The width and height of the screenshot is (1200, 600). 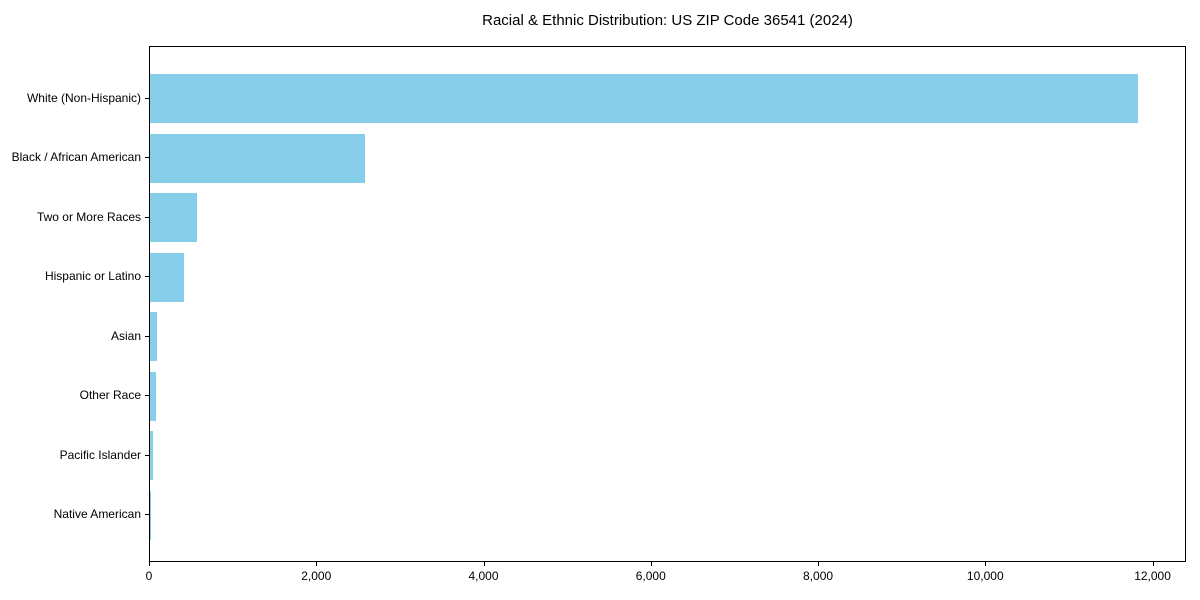 What do you see at coordinates (76, 157) in the screenshot?
I see `y-tick-label: Black / African American` at bounding box center [76, 157].